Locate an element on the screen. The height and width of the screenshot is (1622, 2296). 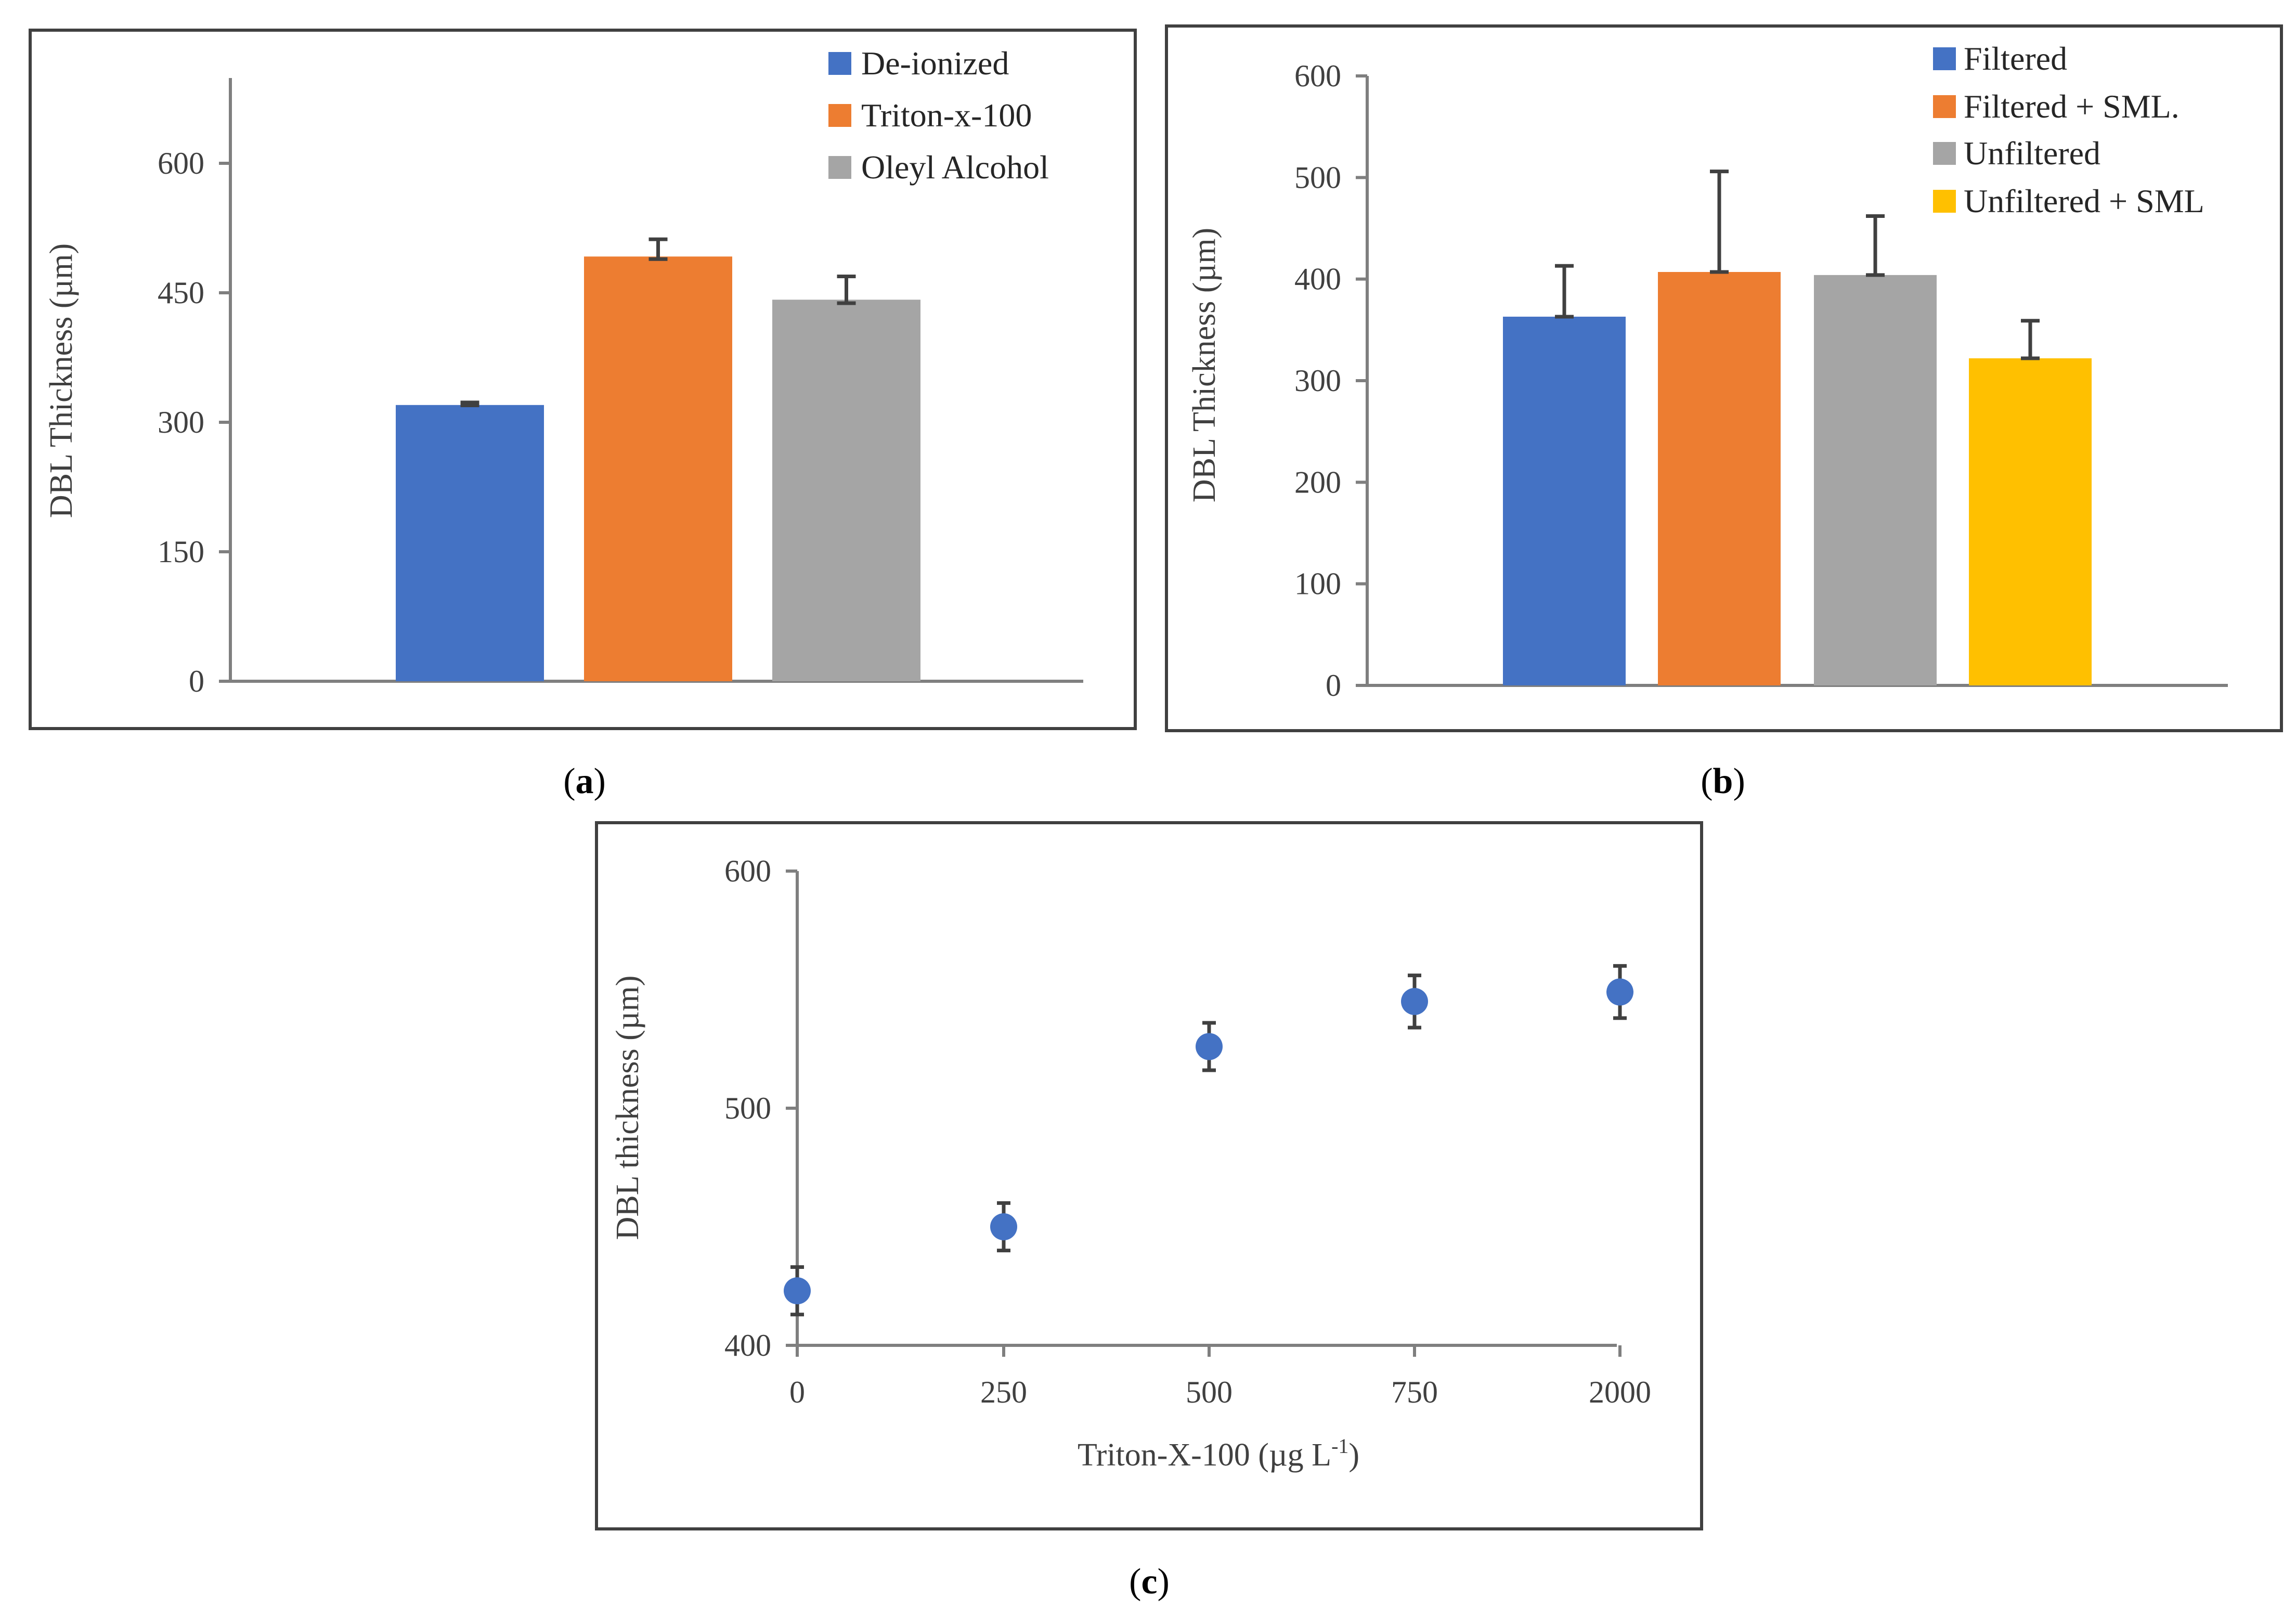
legend-label-b-3: Unfiltered is located at coordinates (2032, 153).